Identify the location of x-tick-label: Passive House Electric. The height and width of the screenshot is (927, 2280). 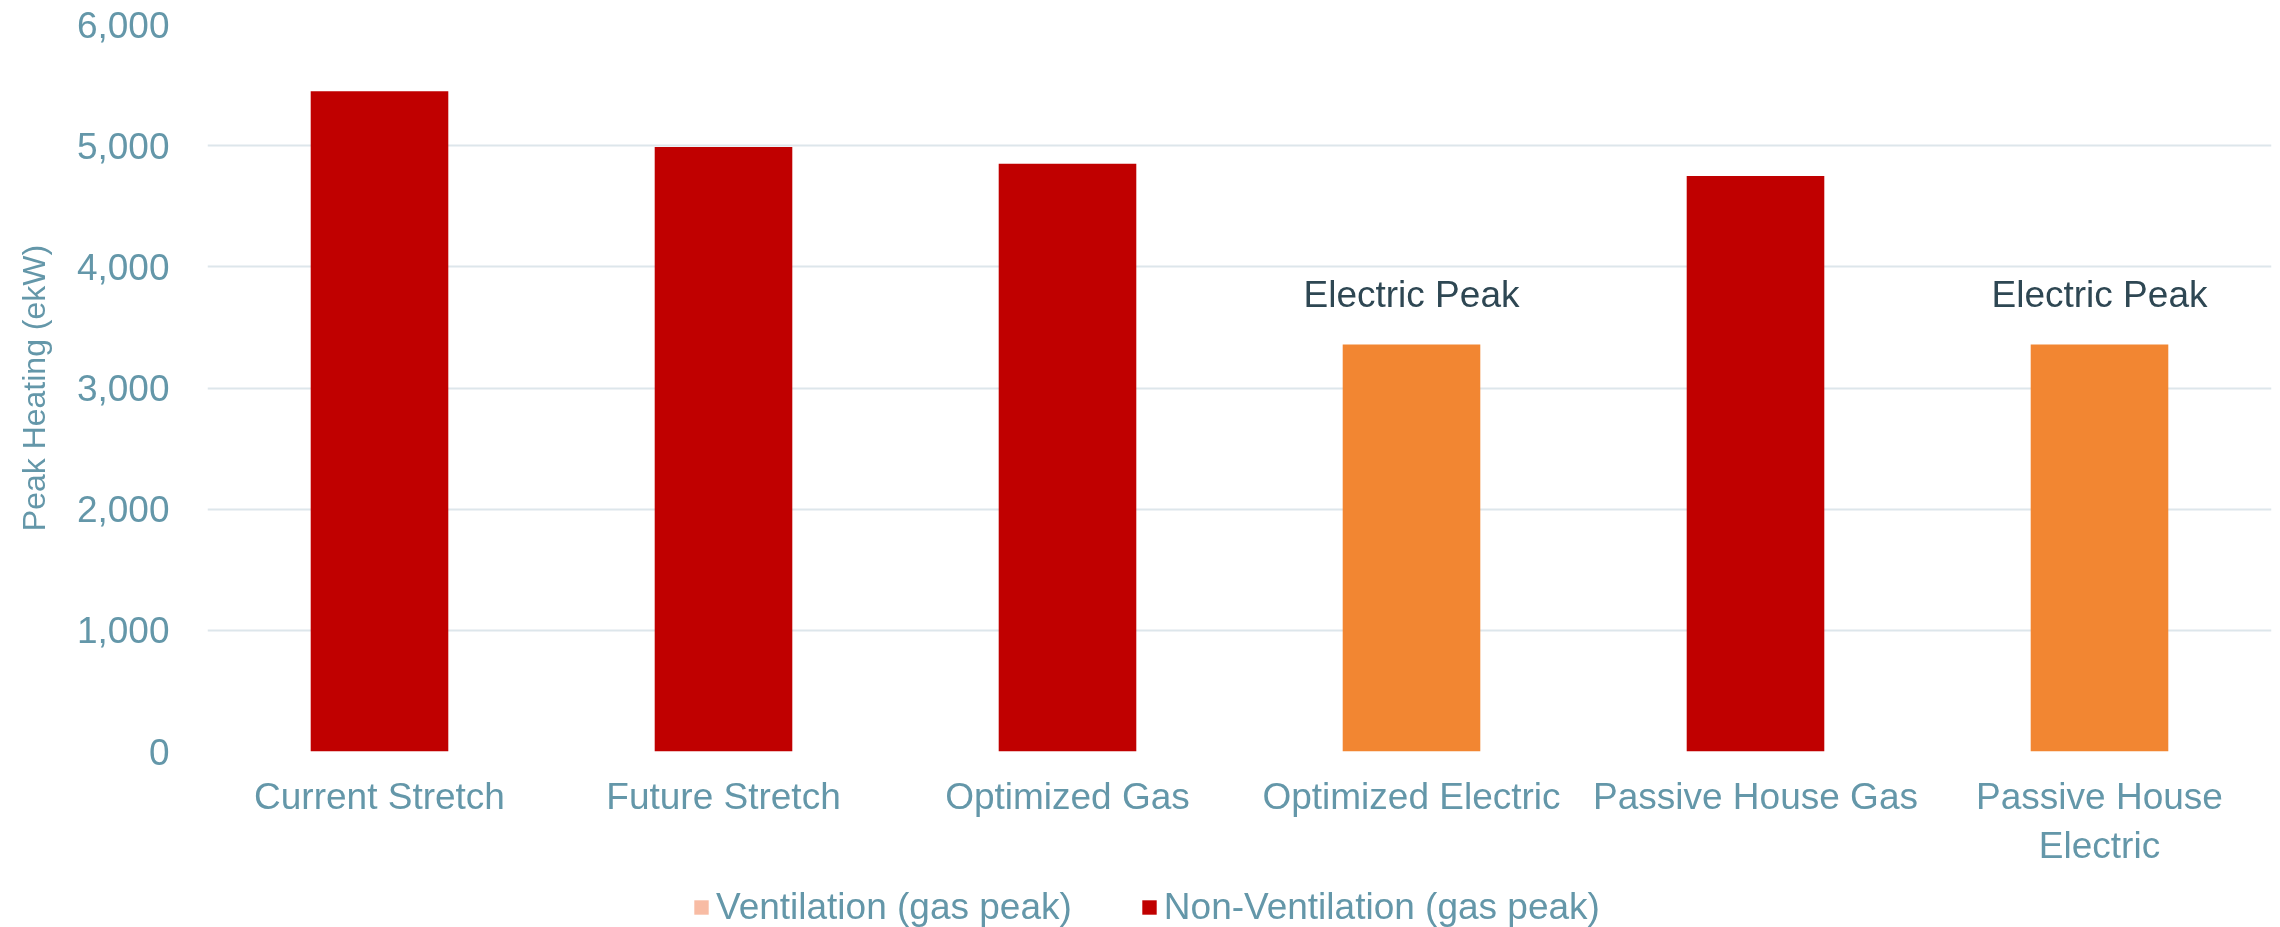
(2099, 820).